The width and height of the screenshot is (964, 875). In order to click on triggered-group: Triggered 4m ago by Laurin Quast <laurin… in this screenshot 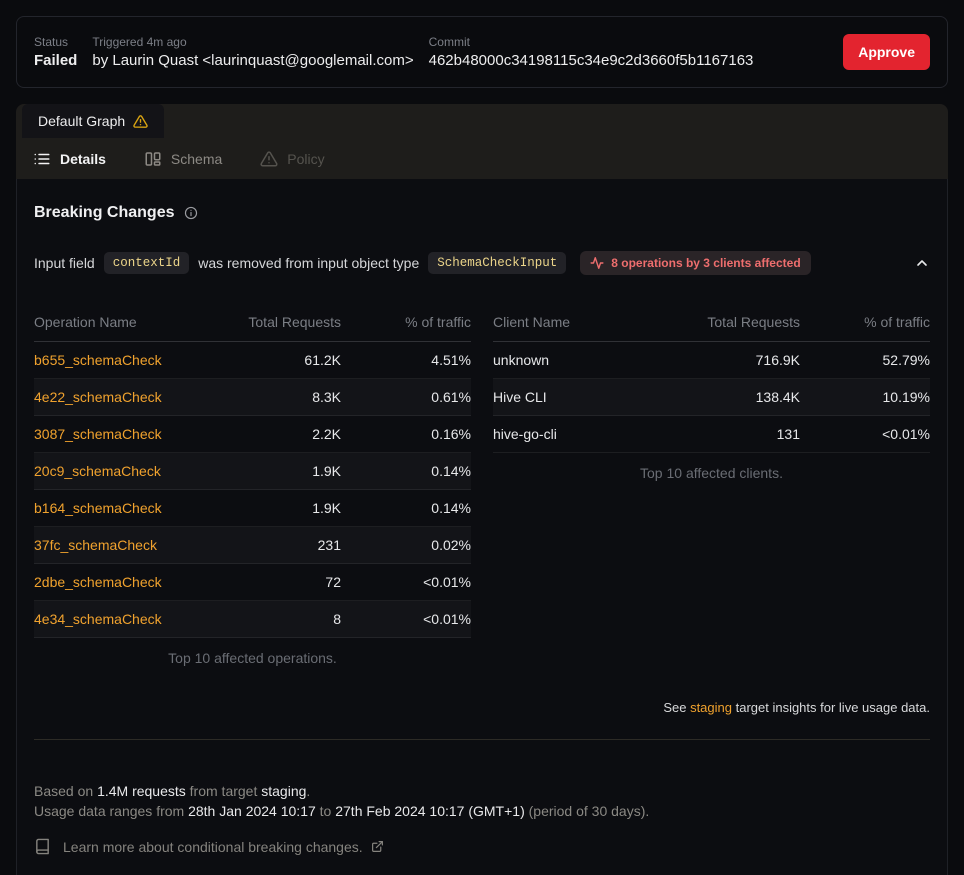, I will do `click(252, 52)`.